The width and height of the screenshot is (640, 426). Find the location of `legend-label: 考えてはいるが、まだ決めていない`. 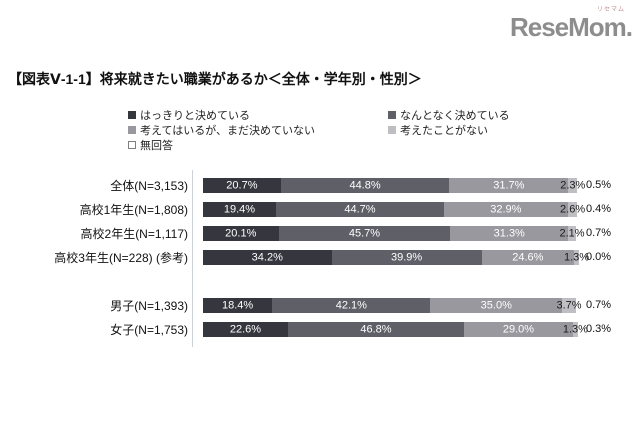

legend-label: 考えてはいるが、まだ決めていない is located at coordinates (228, 130).